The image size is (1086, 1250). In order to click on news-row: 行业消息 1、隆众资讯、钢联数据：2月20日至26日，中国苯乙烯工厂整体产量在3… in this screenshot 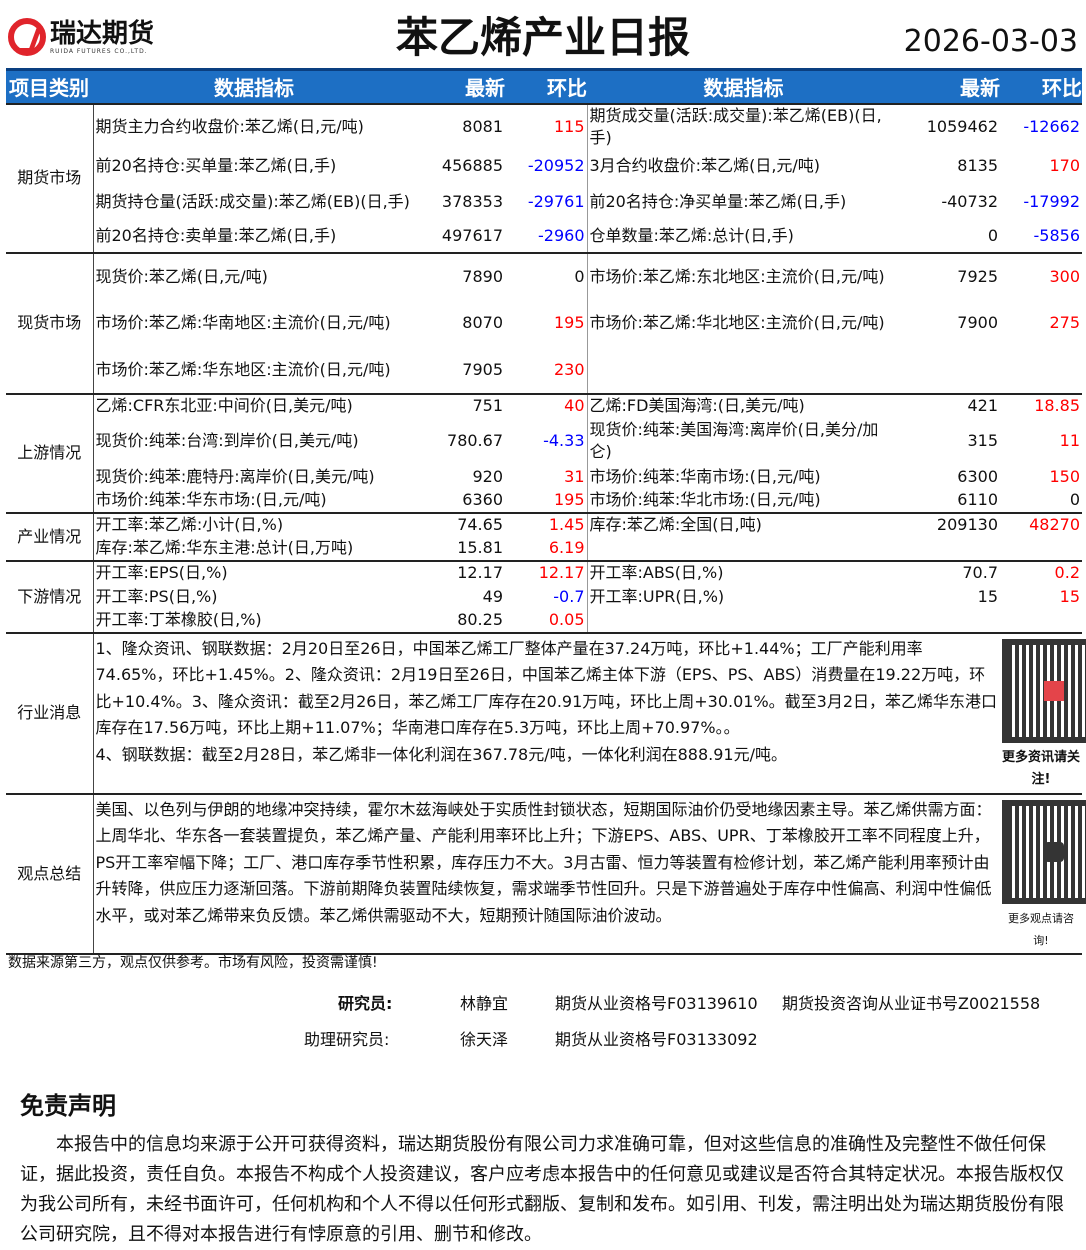, I will do `click(546, 712)`.